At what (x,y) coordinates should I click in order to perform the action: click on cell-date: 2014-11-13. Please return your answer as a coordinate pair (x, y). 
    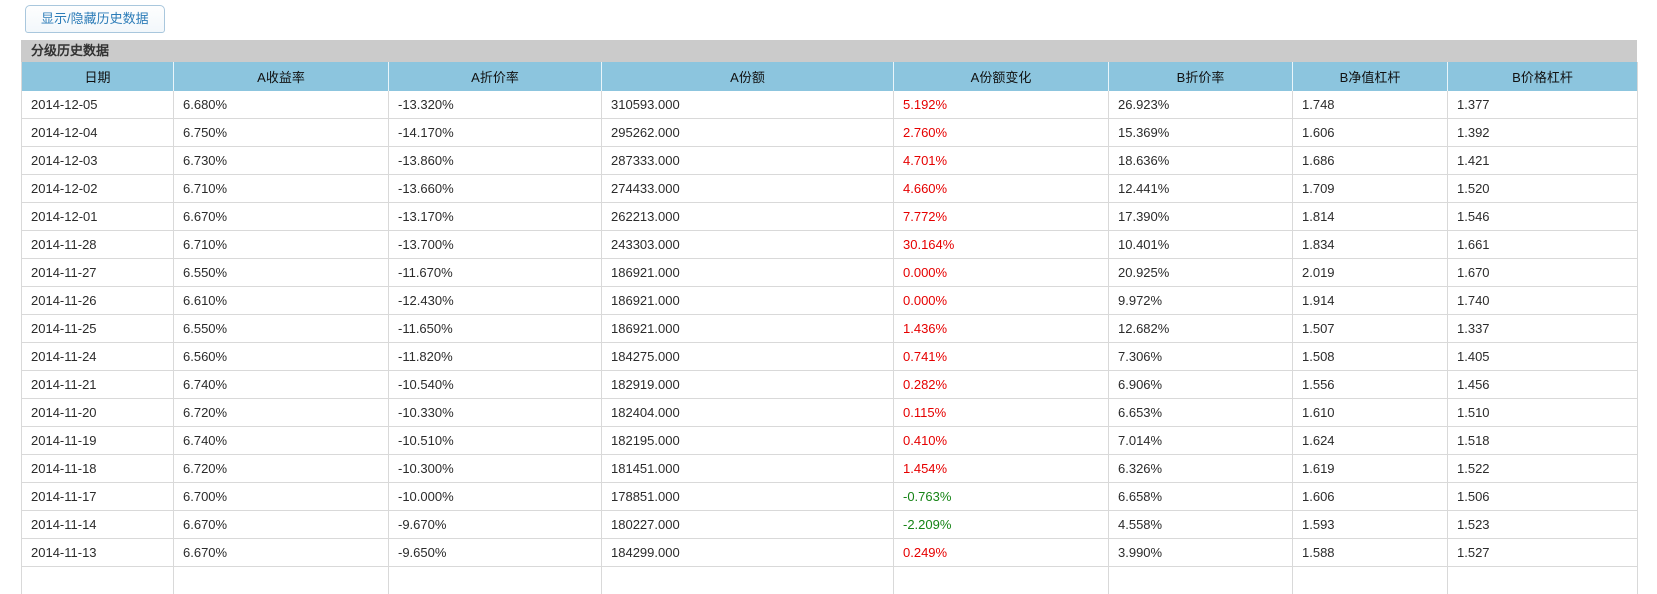
    Looking at the image, I should click on (98, 553).